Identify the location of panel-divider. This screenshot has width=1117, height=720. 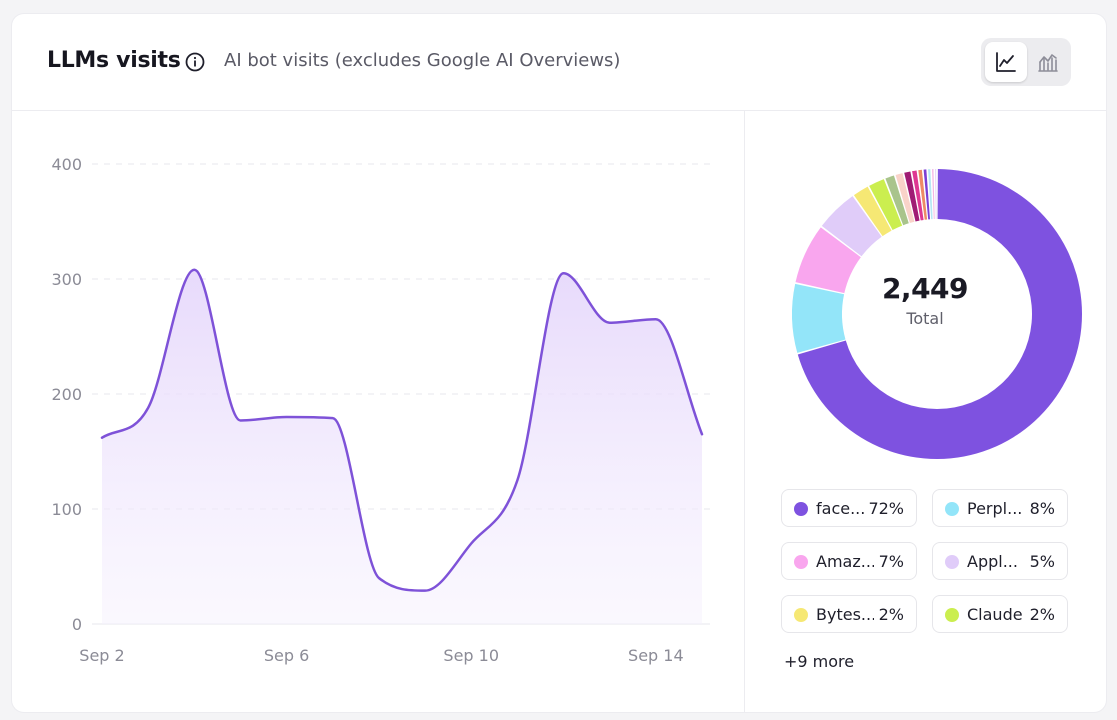
(744, 411).